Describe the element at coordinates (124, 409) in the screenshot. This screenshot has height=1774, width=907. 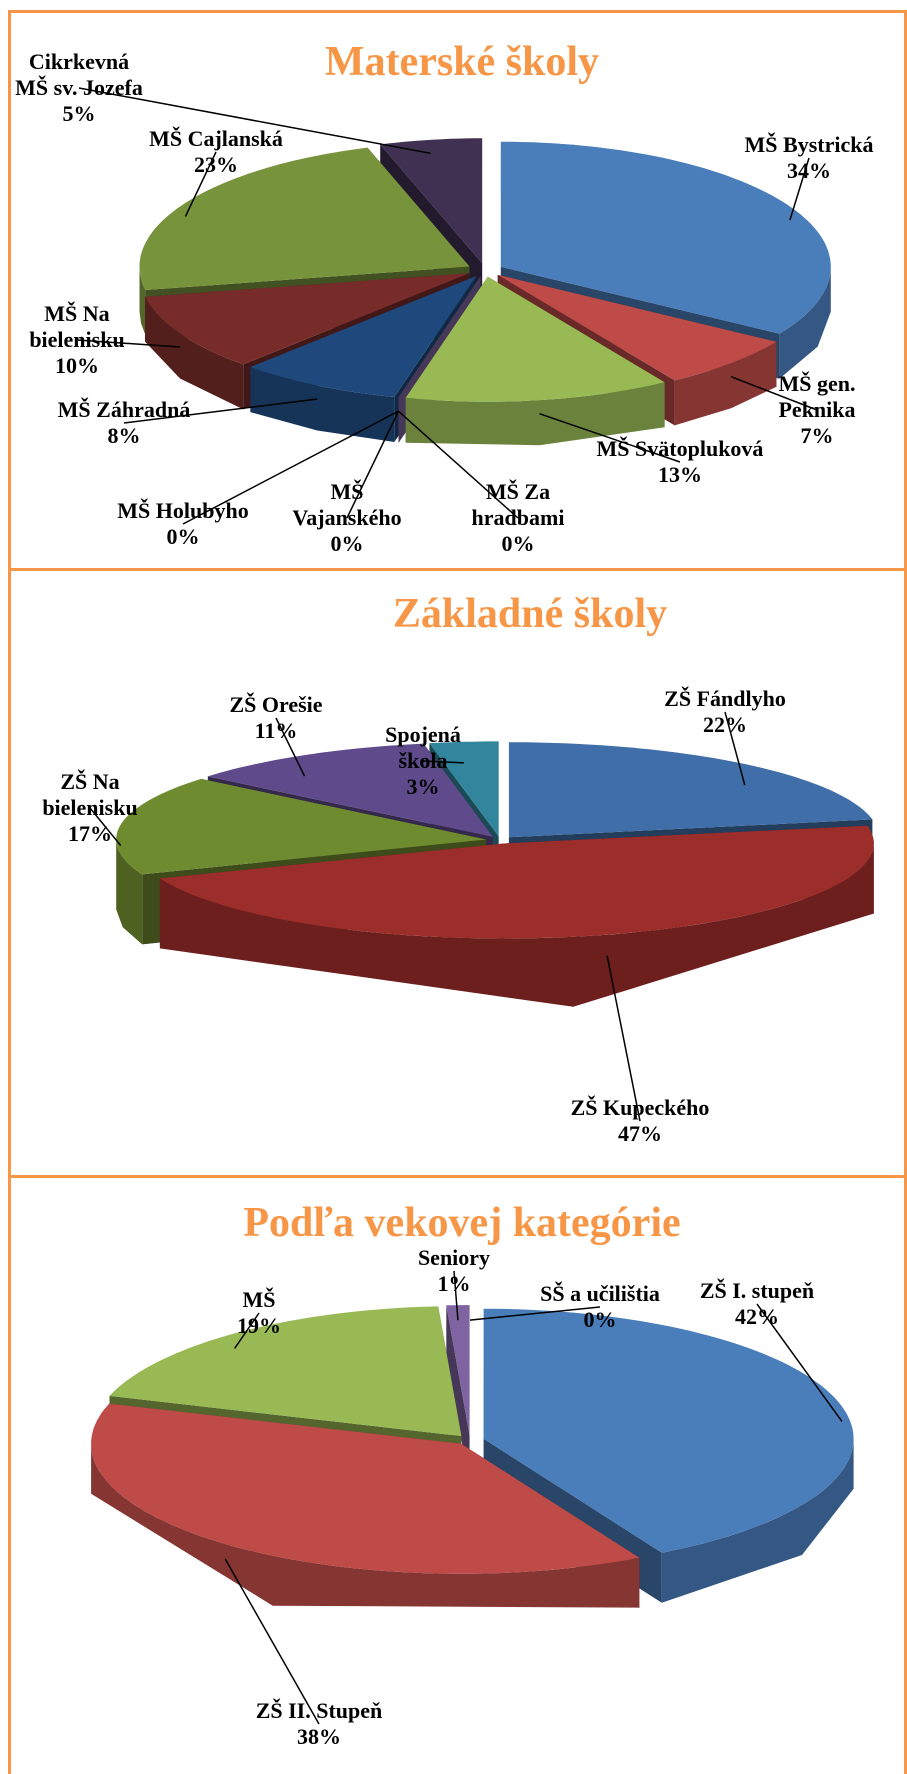
I see `category-label: MŠ Záhradná` at that location.